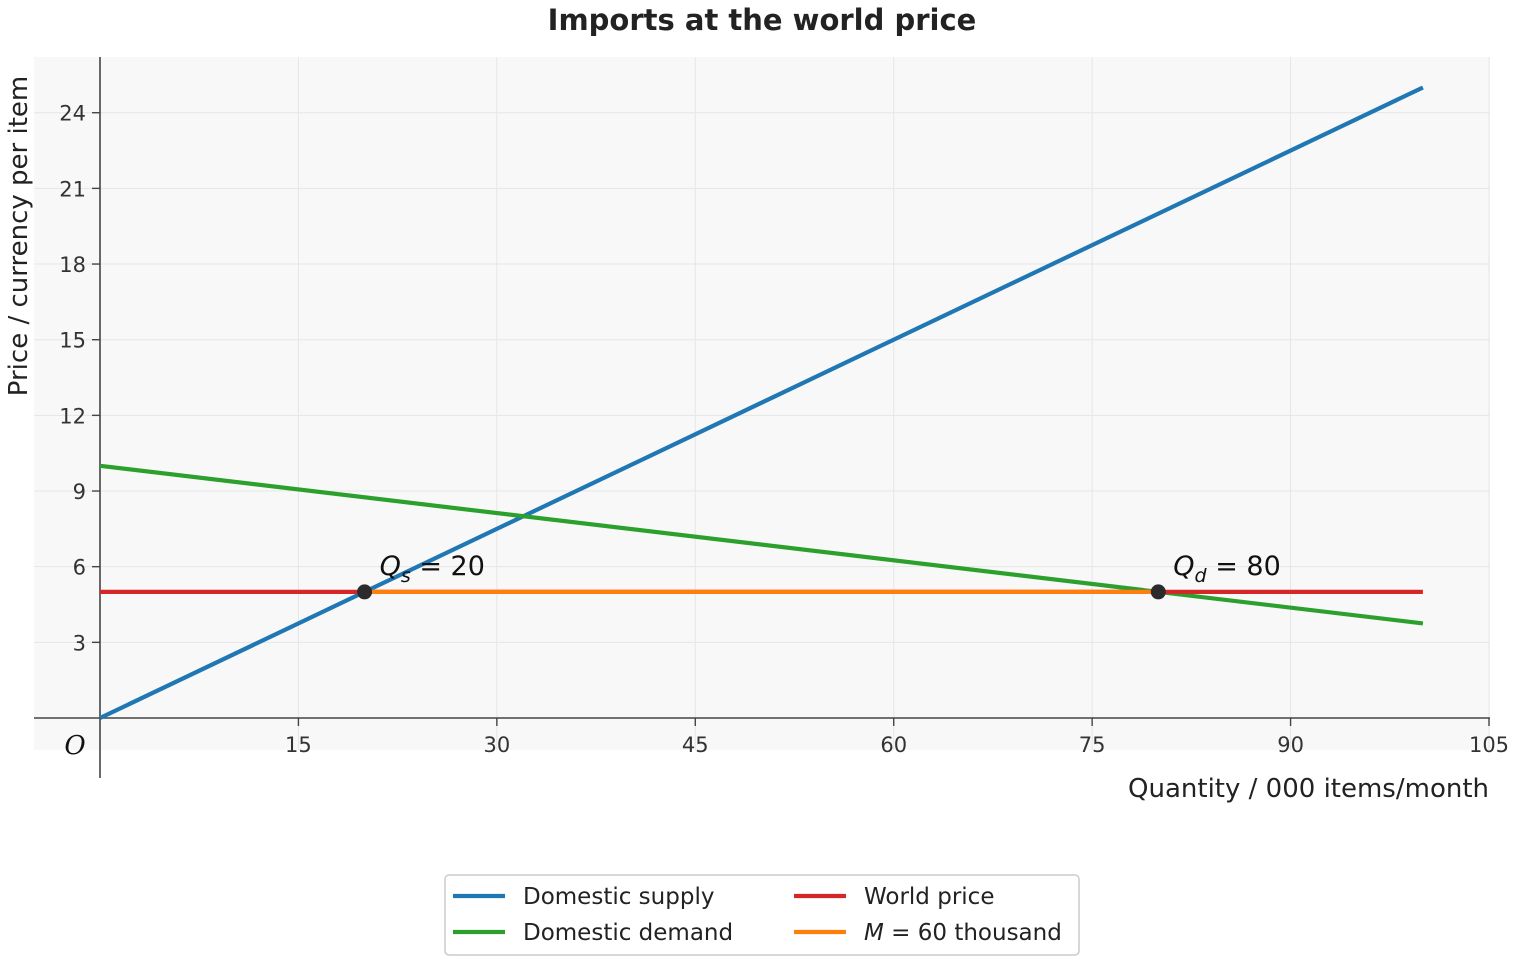 Image resolution: width=1520 pixels, height=960 pixels. Describe the element at coordinates (298, 745) in the screenshot. I see `x-tick-label: 15` at that location.